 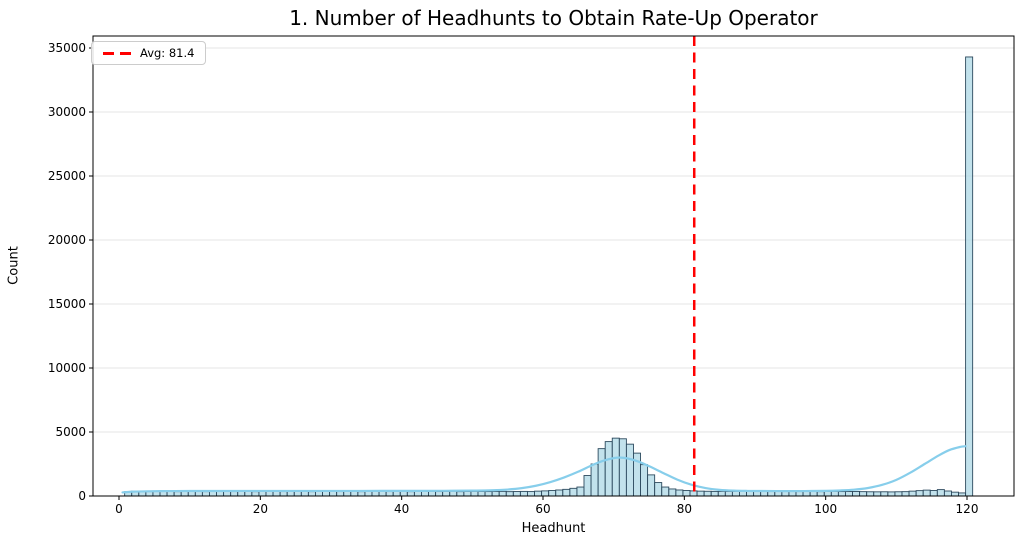 What do you see at coordinates (67, 368) in the screenshot?
I see `y-tick-label: 10000` at bounding box center [67, 368].